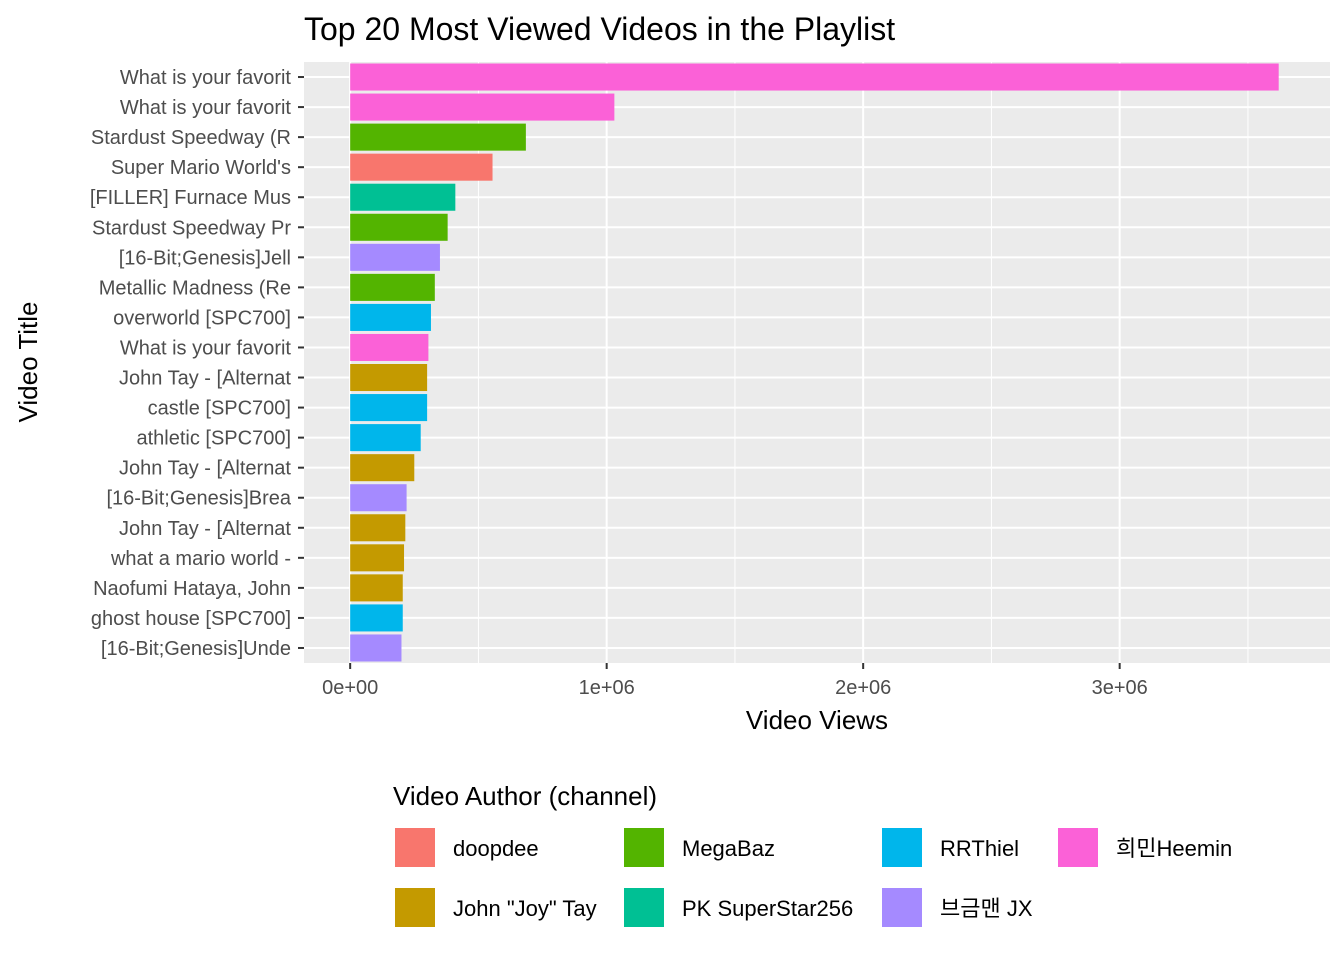  I want to click on y-tick-label: overworld [SPC700], so click(202, 318).